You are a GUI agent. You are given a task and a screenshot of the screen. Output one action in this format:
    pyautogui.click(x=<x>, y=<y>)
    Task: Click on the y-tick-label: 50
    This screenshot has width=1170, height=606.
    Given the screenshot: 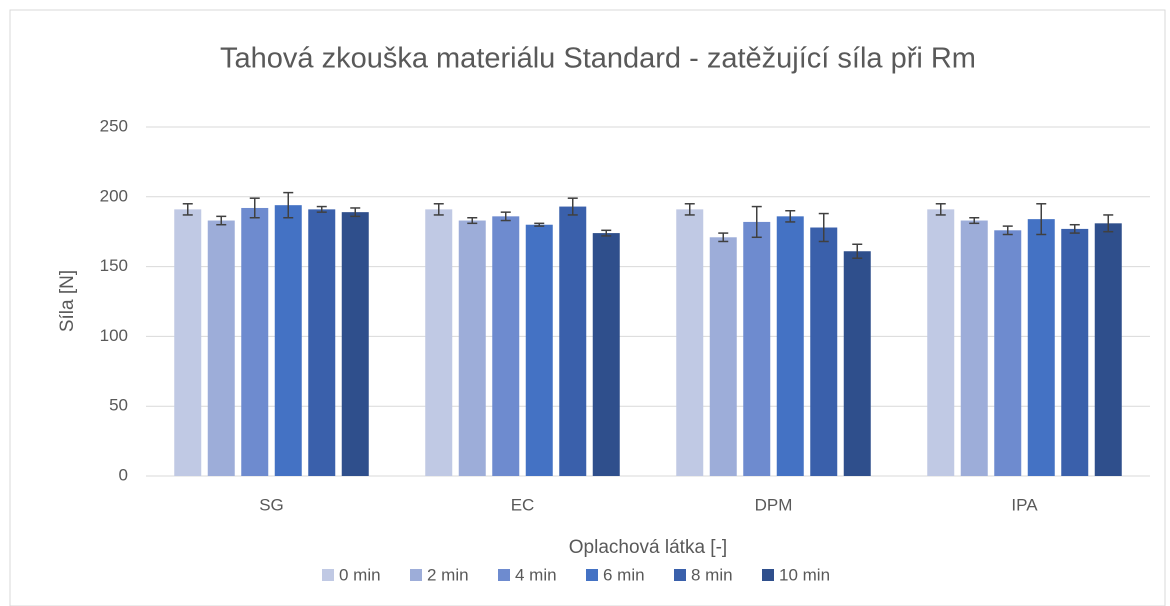 What is the action you would take?
    pyautogui.click(x=118, y=405)
    